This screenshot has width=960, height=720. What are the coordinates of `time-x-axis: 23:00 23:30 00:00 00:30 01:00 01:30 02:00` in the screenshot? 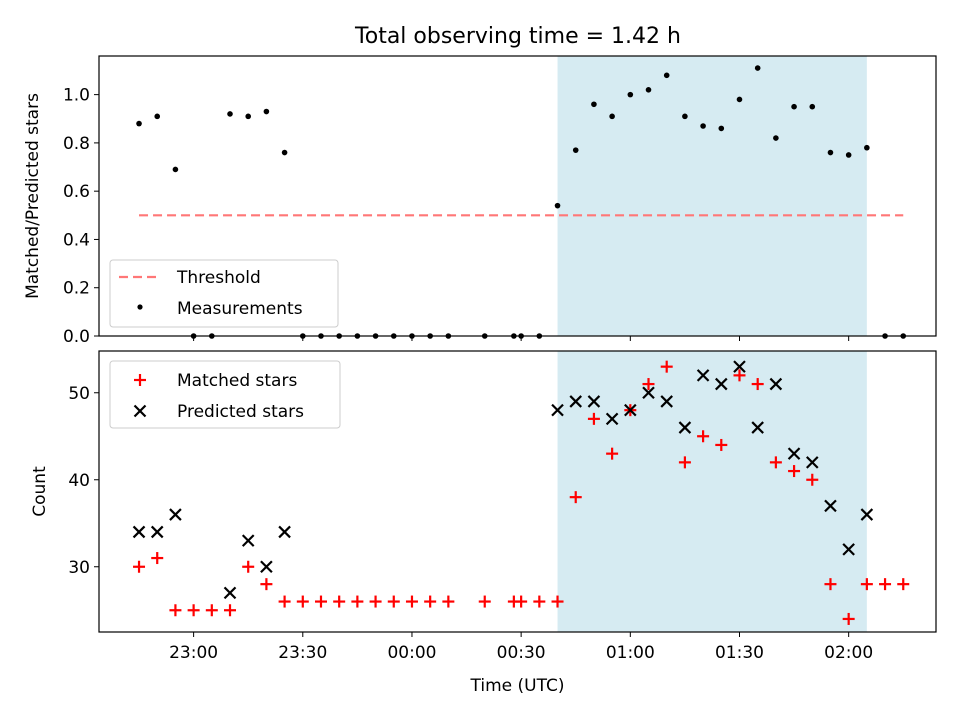 It's located at (521, 647).